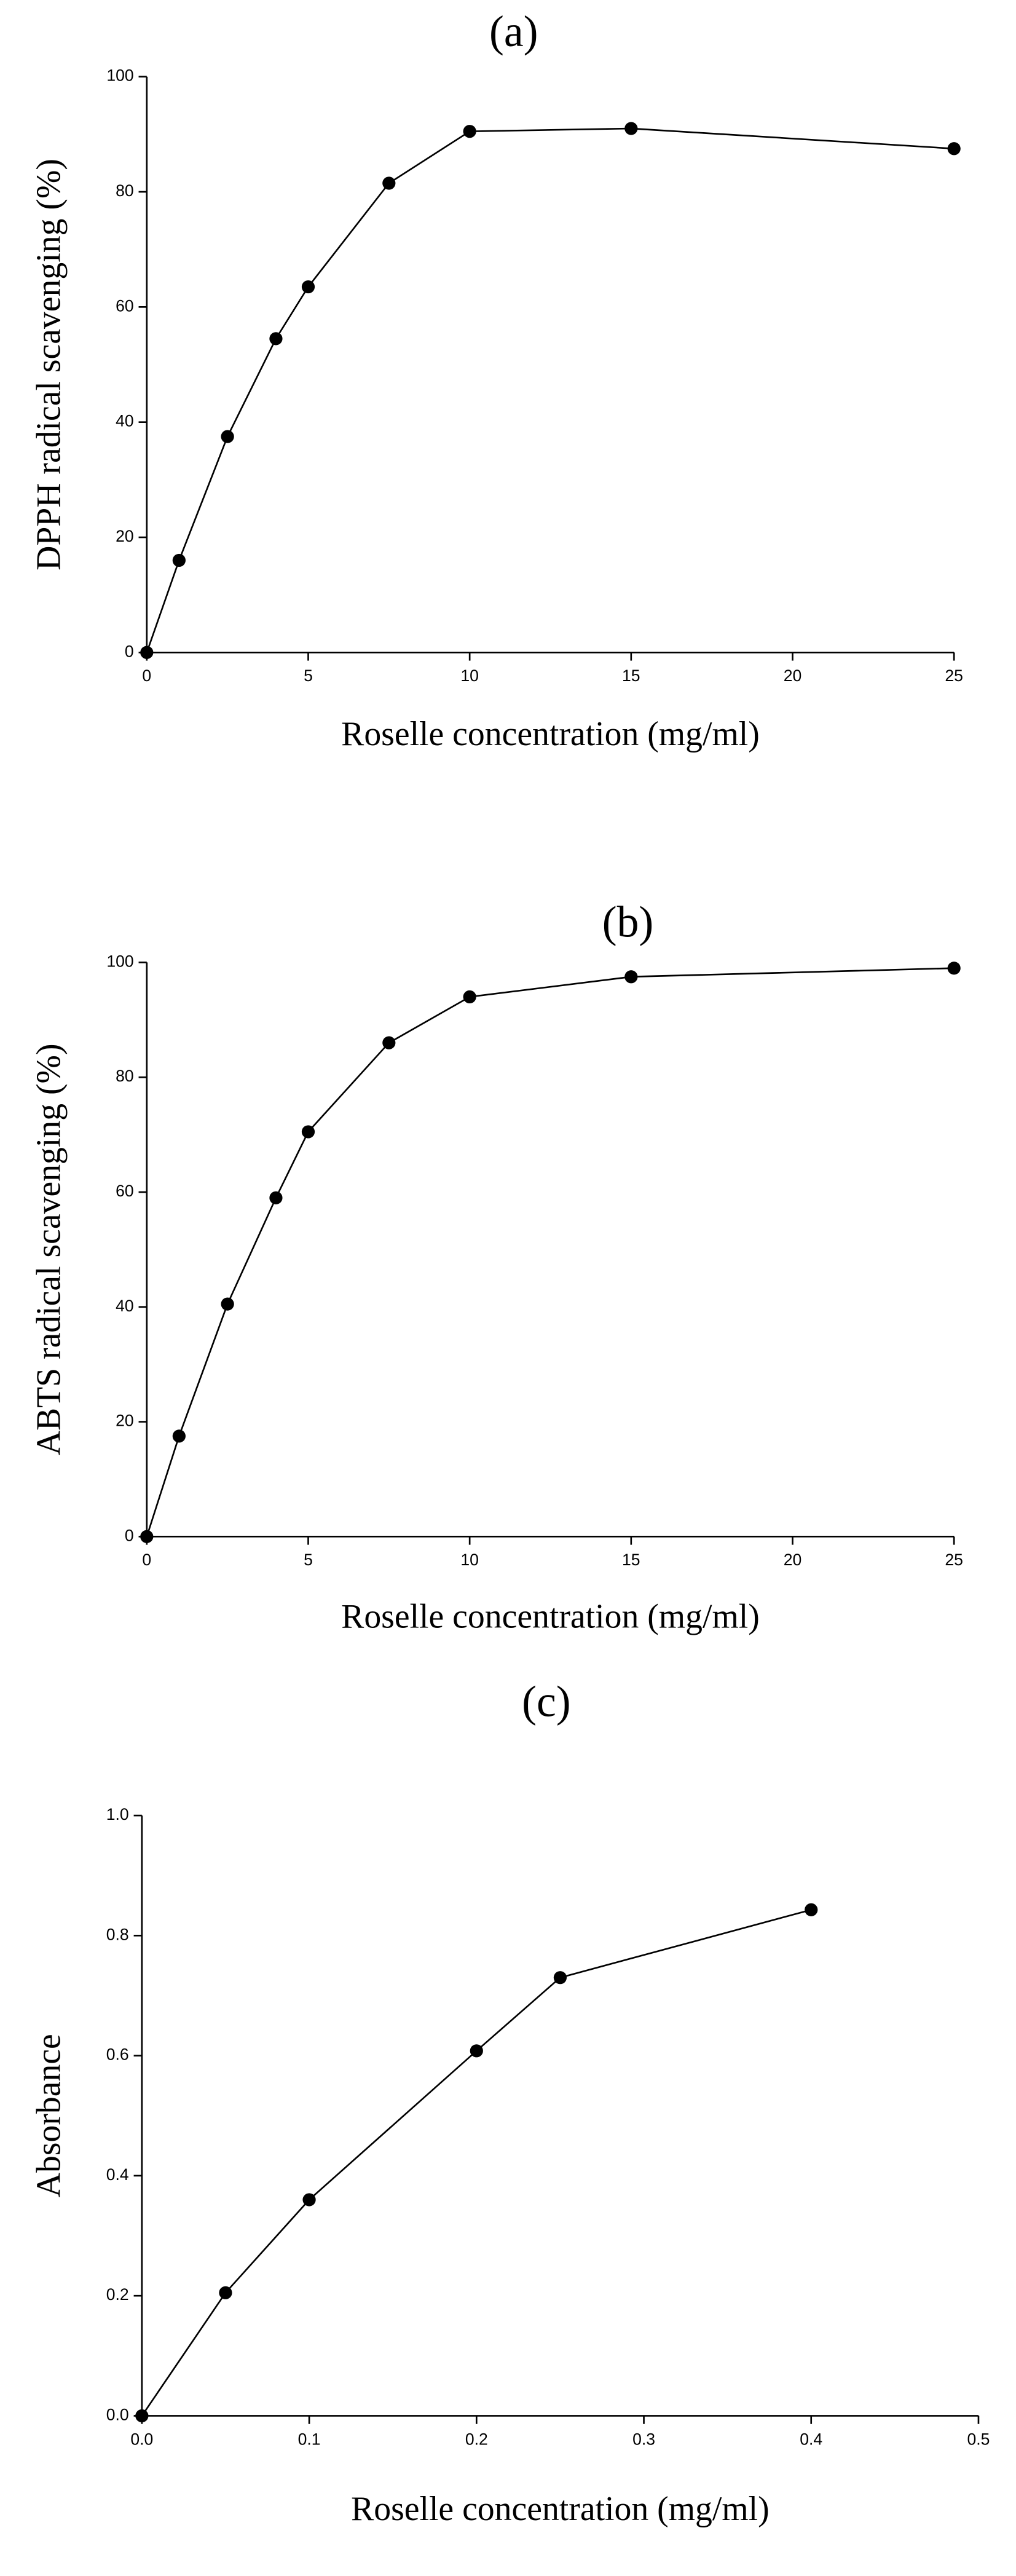 The image size is (1016, 2576). What do you see at coordinates (309, 2439) in the screenshot?
I see `x-tick-label: 0.1` at bounding box center [309, 2439].